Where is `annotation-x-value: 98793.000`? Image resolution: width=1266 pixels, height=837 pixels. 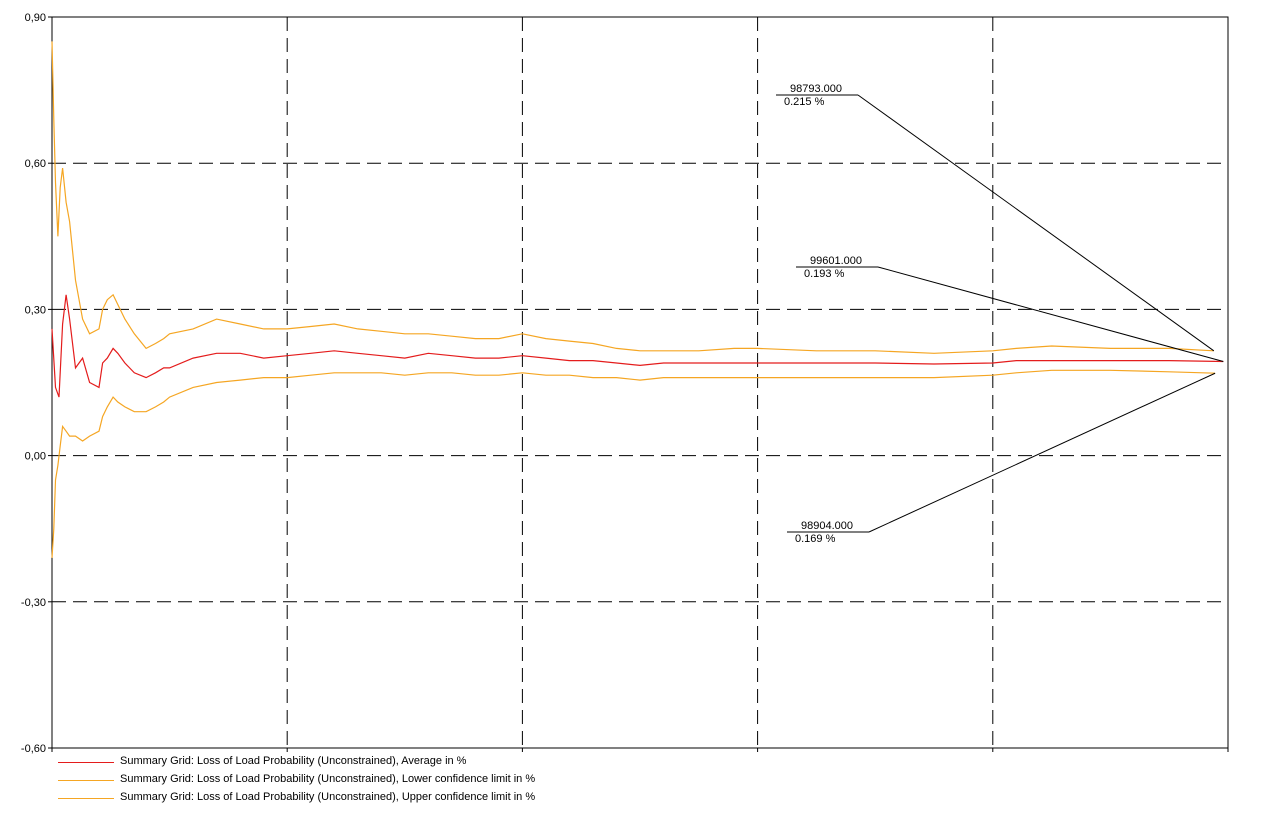 annotation-x-value: 98793.000 is located at coordinates (816, 89).